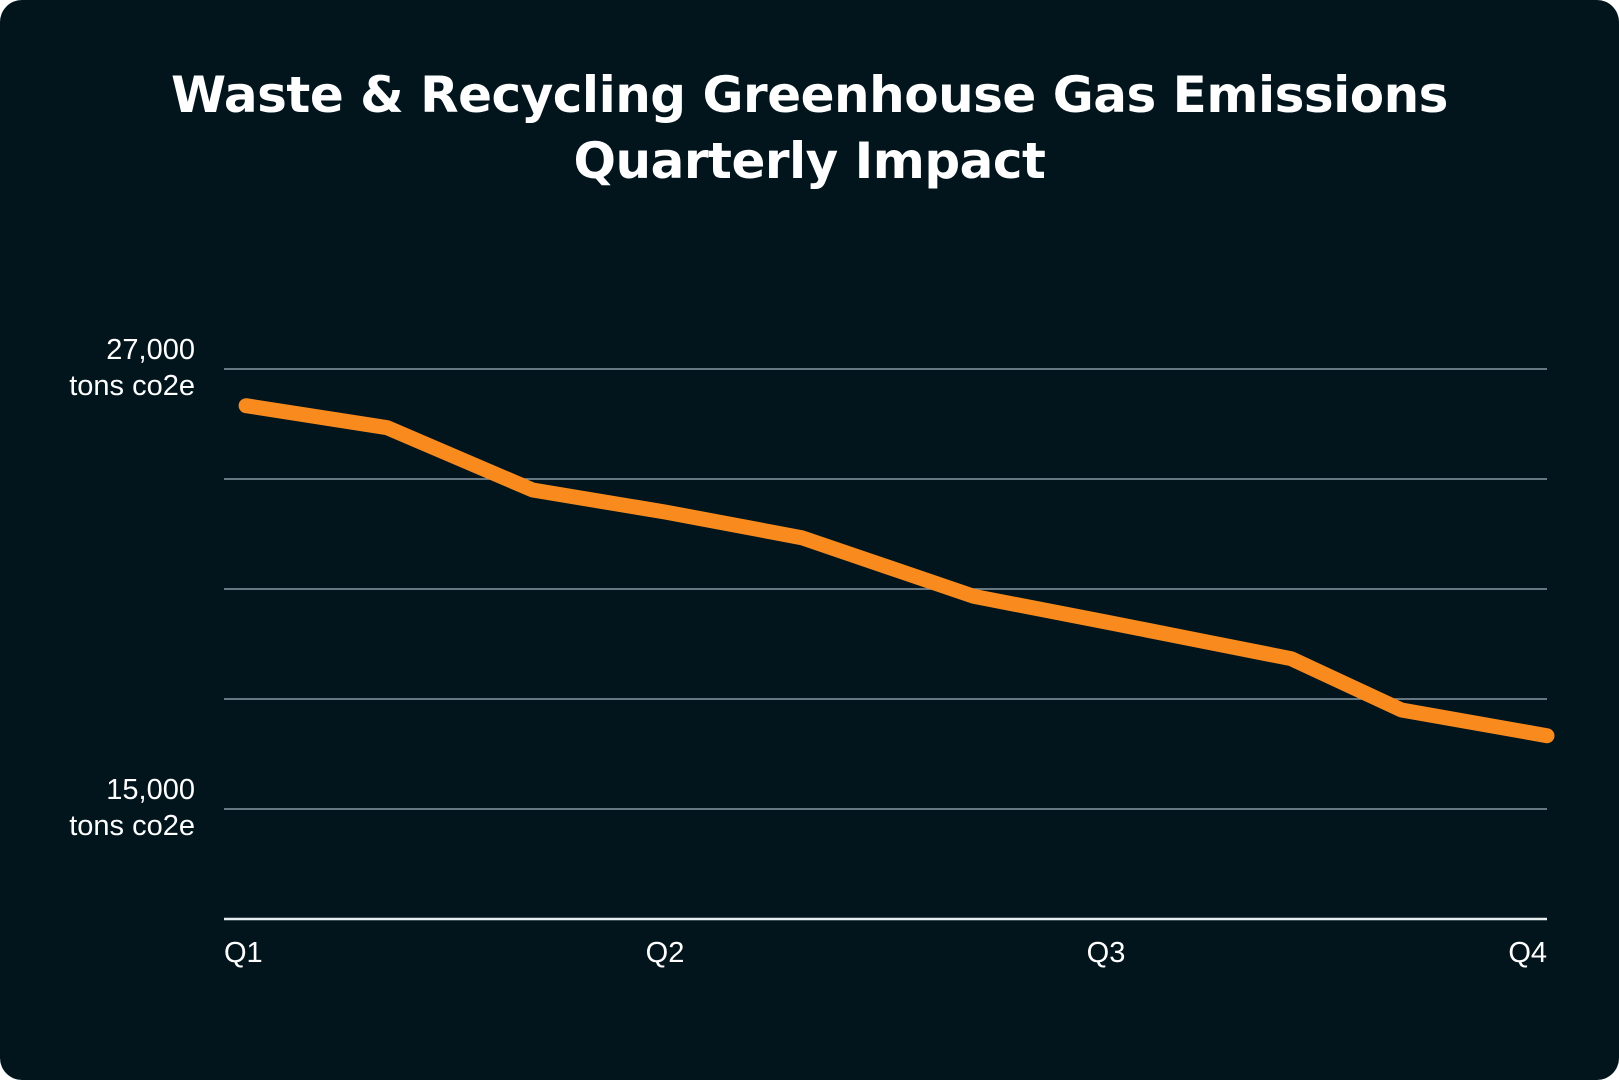 This screenshot has width=1619, height=1080. Describe the element at coordinates (1527, 953) in the screenshot. I see `x-tick-label-3: Q4` at that location.